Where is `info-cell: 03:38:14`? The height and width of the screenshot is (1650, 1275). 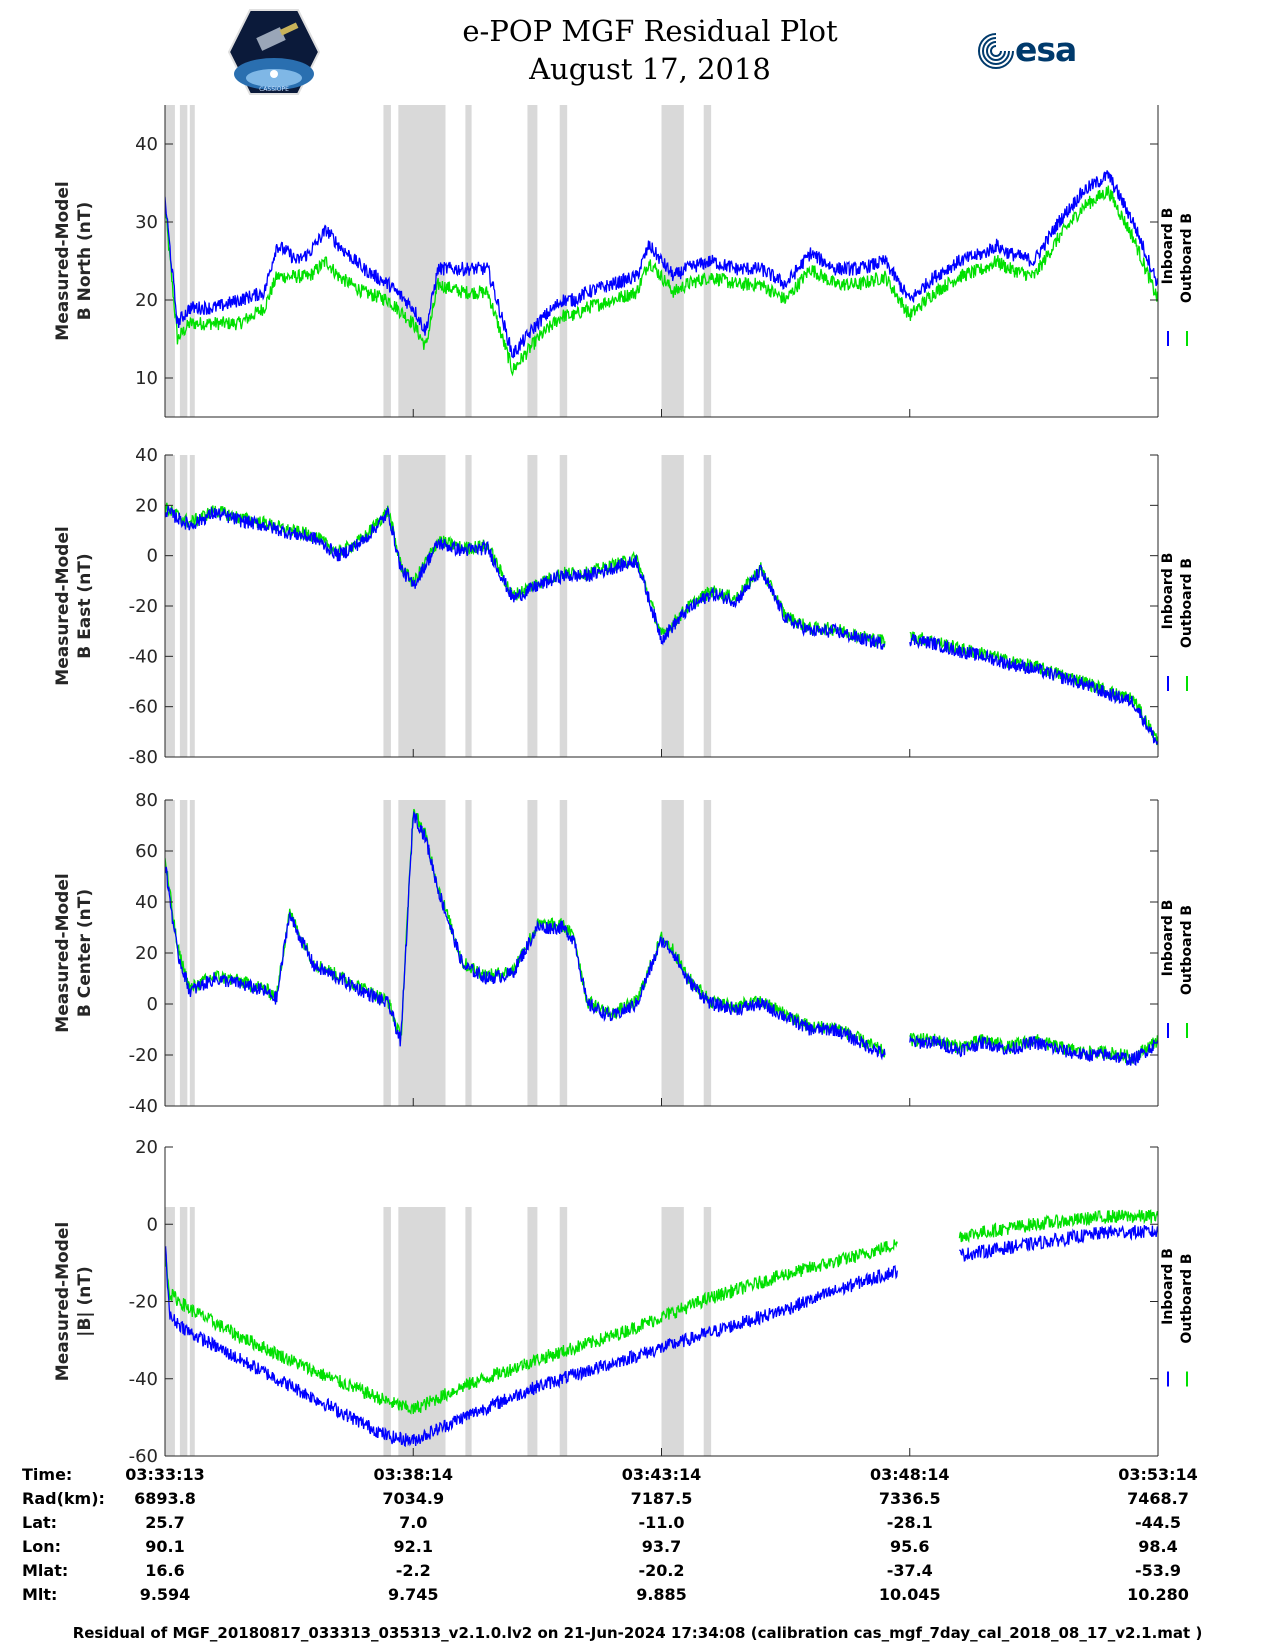
info-cell: 03:38:14 is located at coordinates (413, 1474).